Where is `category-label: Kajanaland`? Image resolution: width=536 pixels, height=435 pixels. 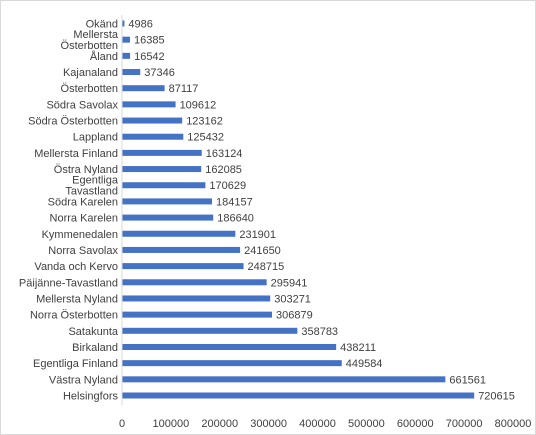
category-label: Kajanaland is located at coordinates (90, 73).